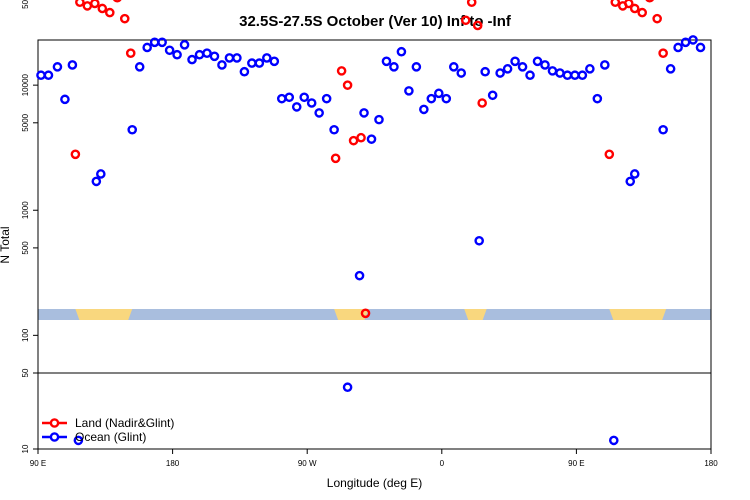  I want to click on y-axis: 100 500 1000 5000 10000 50000 10 50, so click(29, 226).